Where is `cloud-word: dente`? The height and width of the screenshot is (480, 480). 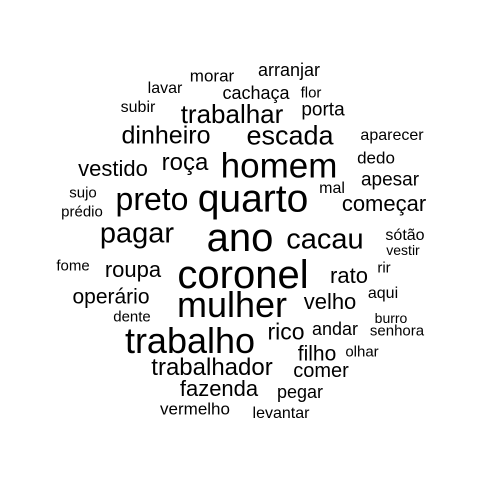
cloud-word: dente is located at coordinates (132, 317).